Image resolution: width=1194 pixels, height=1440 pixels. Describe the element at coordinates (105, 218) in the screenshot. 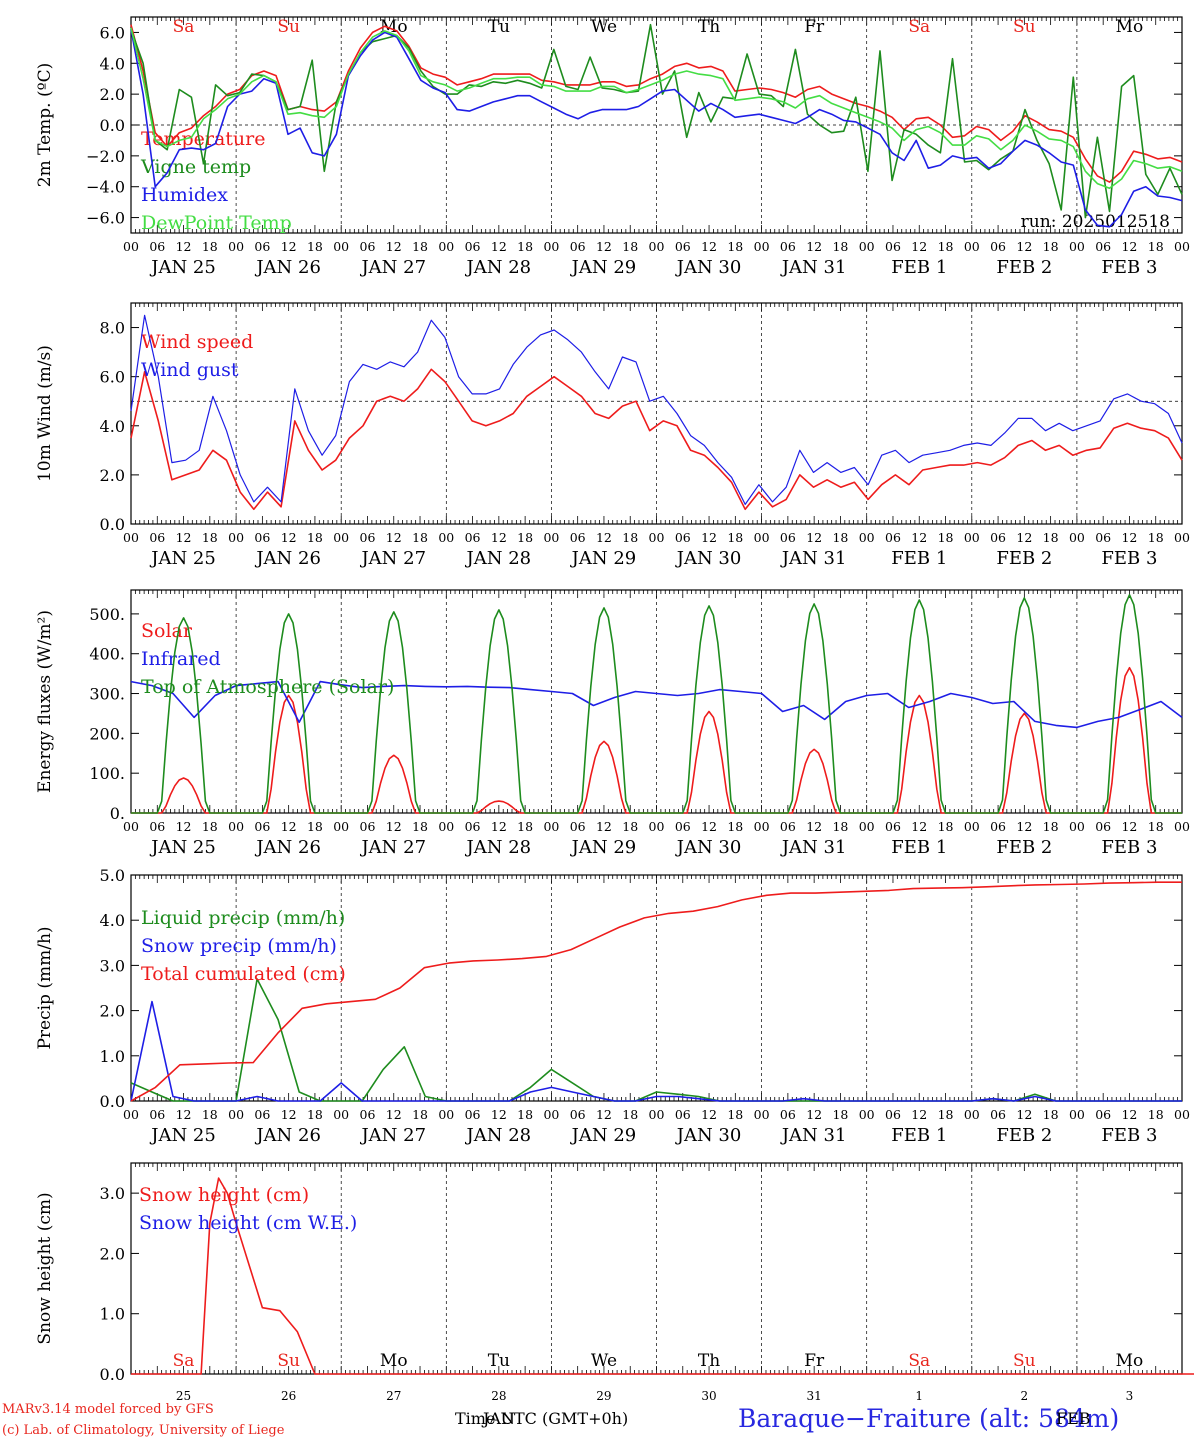

I see `y-tick-label: −6.0` at that location.